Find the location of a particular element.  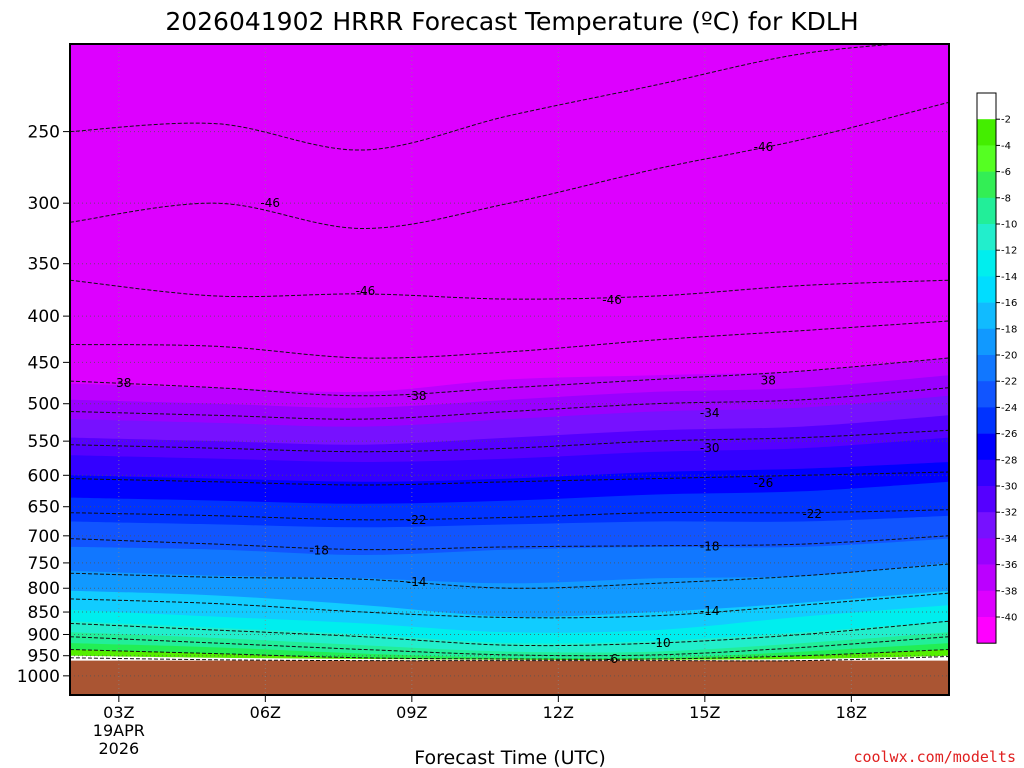

y-tick-label: 750 is located at coordinates (44, 564).